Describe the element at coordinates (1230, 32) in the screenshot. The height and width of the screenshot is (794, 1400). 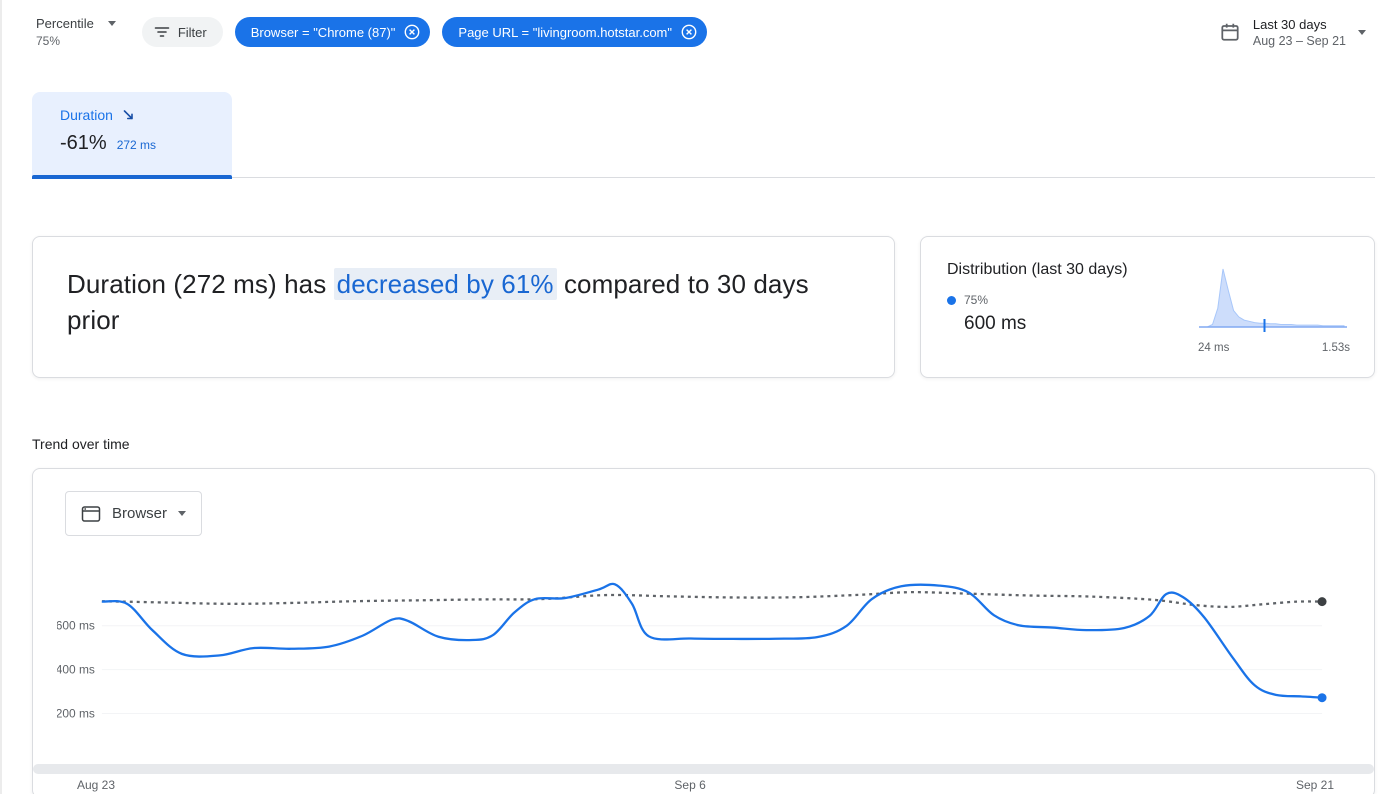
I see `calendar-icon` at that location.